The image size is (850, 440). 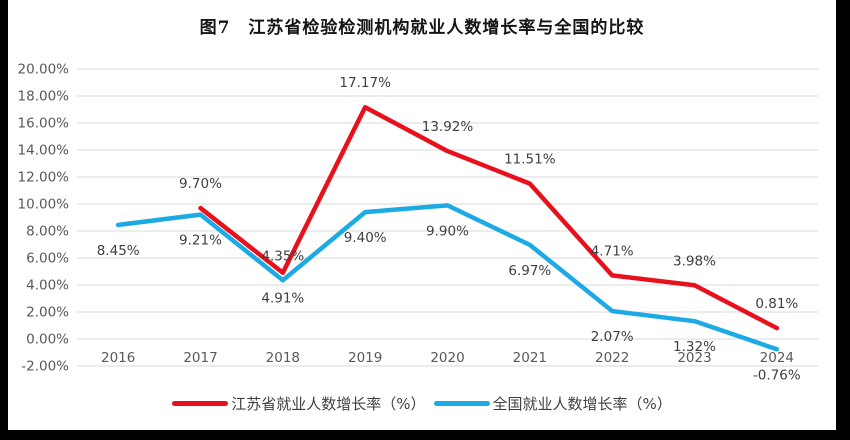 I want to click on y-tick-label: 4.00%, so click(x=47, y=286).